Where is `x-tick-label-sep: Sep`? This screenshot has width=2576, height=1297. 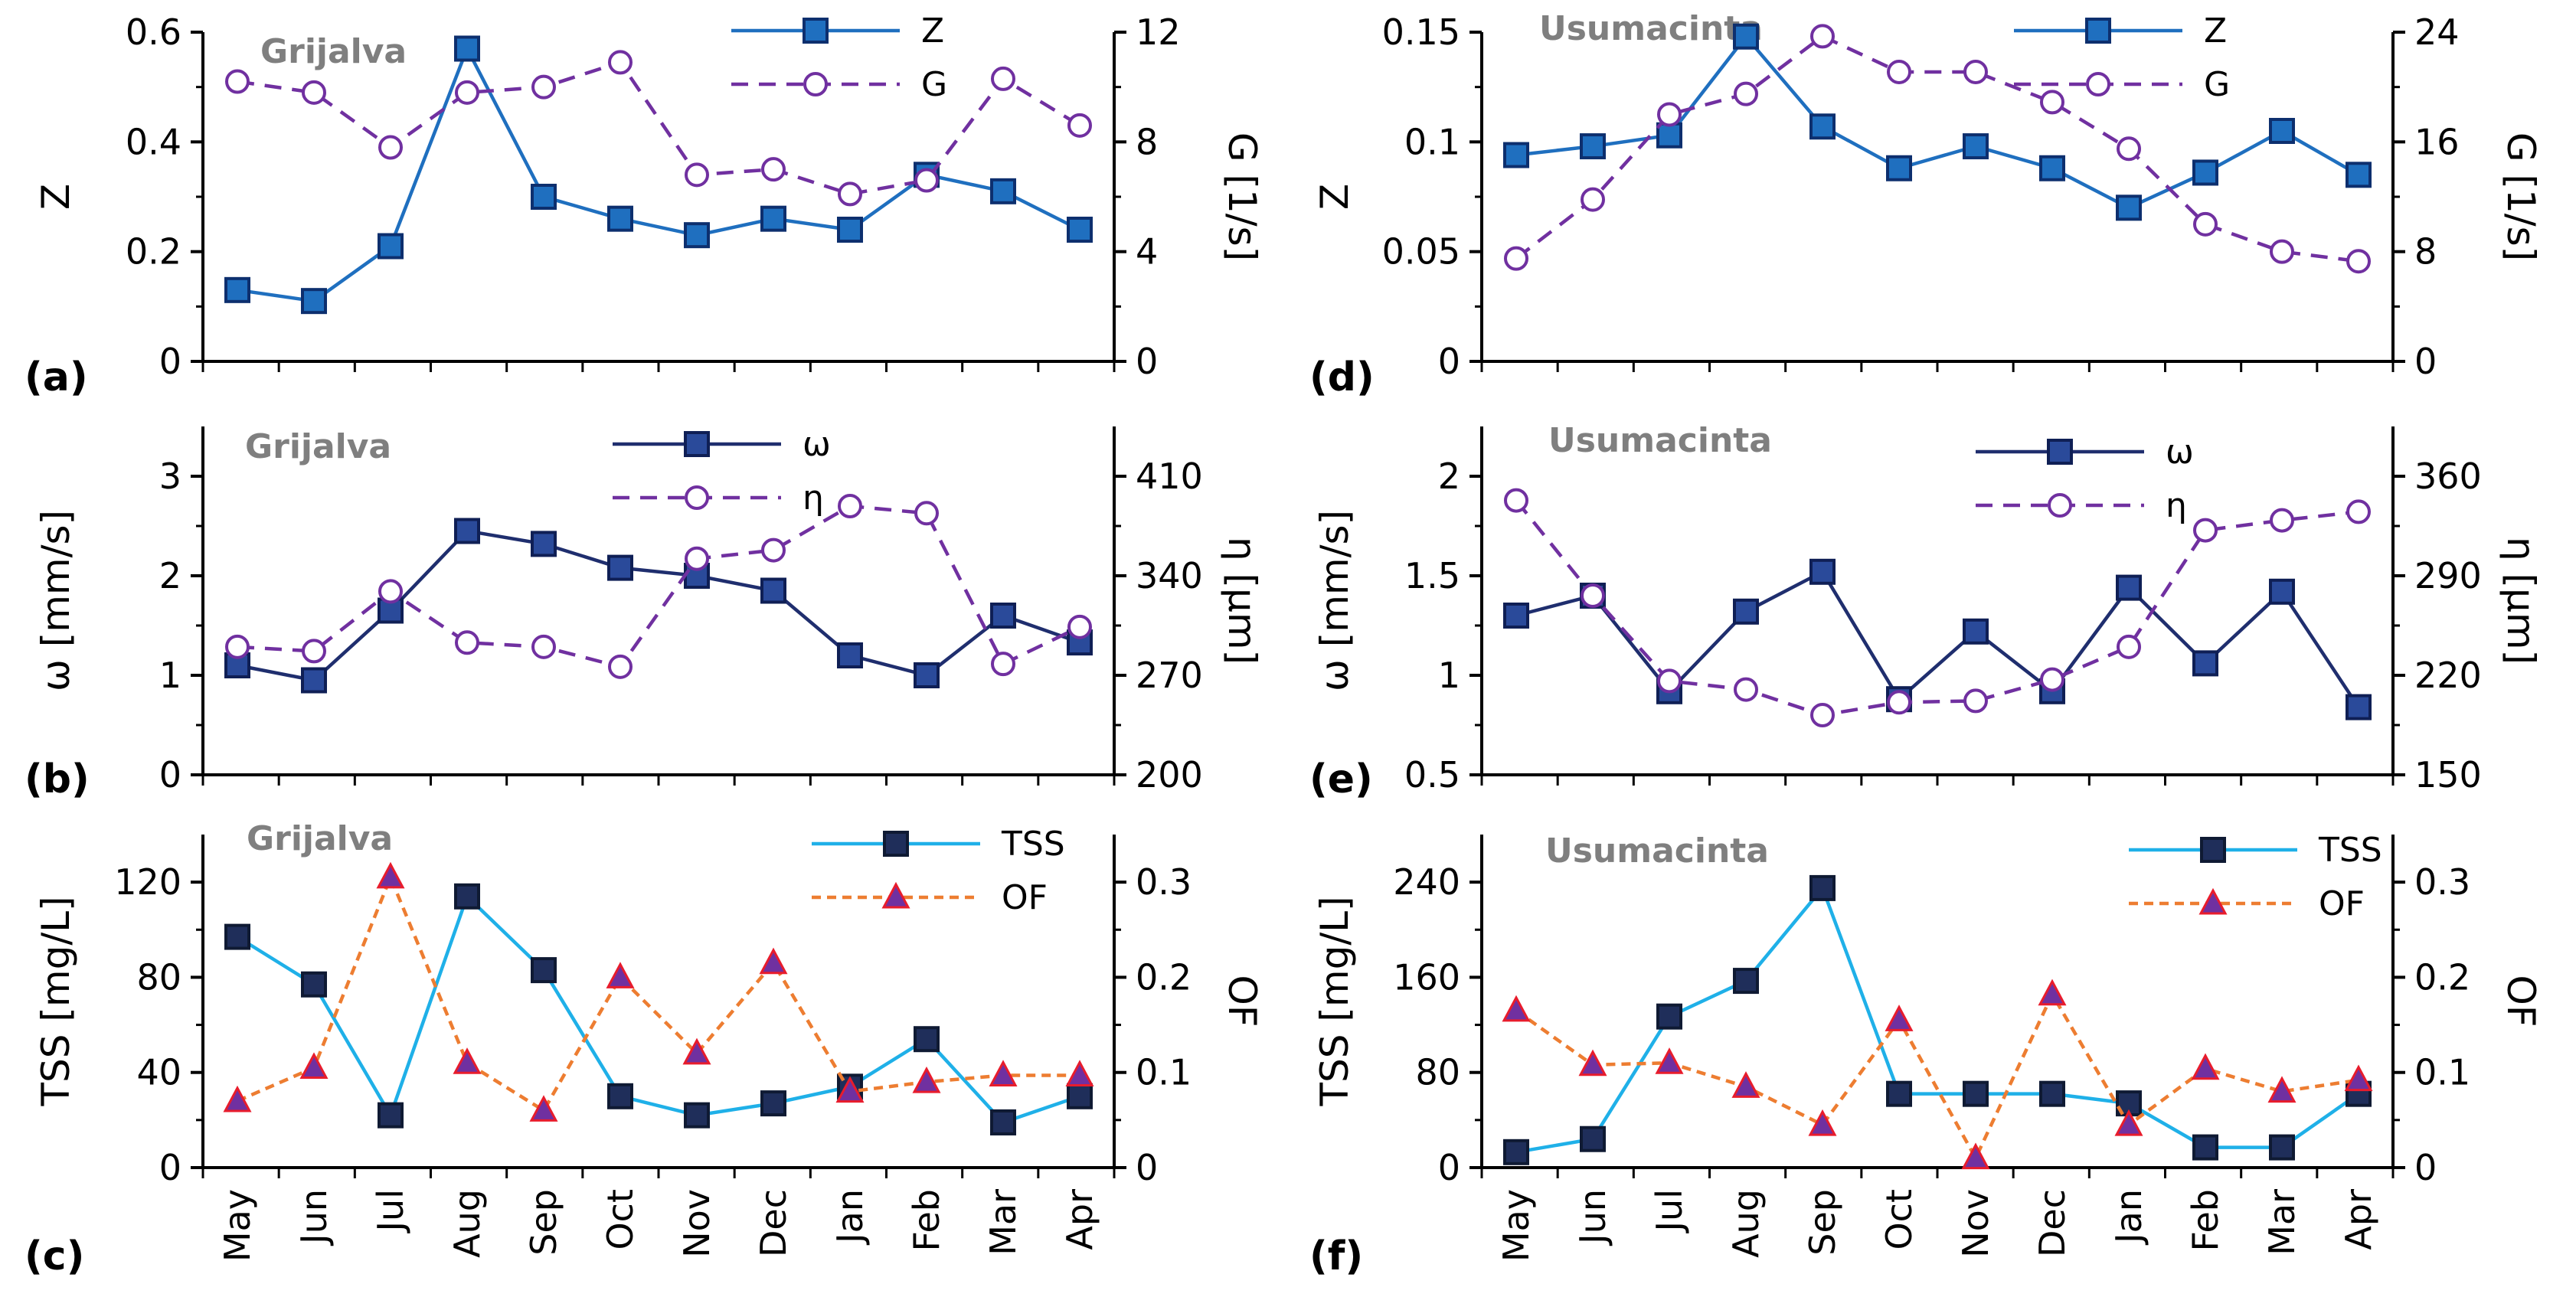 x-tick-label-sep: Sep is located at coordinates (543, 1222).